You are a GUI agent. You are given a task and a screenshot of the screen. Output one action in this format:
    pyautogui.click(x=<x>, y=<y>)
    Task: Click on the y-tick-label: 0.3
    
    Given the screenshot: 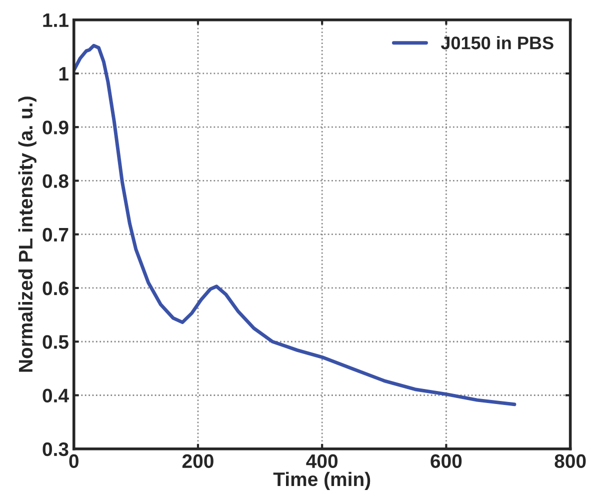 What is the action you would take?
    pyautogui.click(x=55, y=449)
    